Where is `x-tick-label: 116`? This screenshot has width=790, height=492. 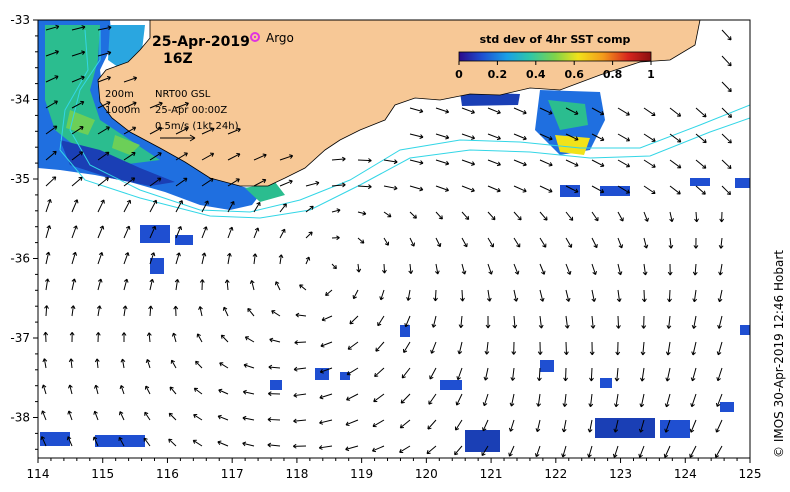
x-tick-label: 116 is located at coordinates (167, 474).